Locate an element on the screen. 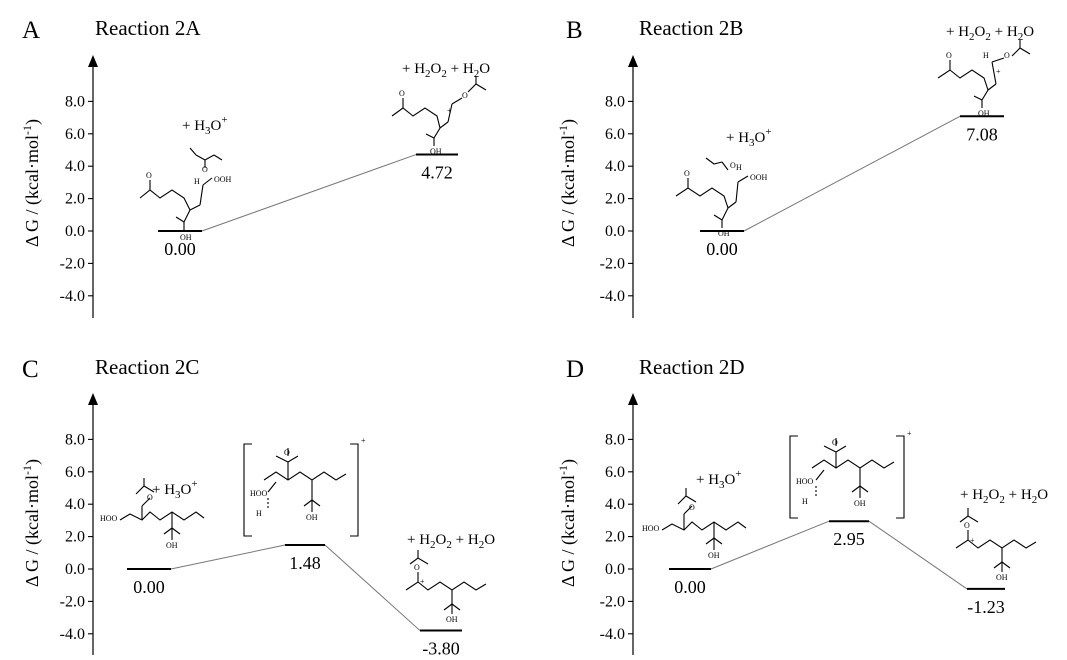 Image resolution: width=1067 pixels, height=660 pixels. energy-value-label: -3.80 is located at coordinates (441, 647).